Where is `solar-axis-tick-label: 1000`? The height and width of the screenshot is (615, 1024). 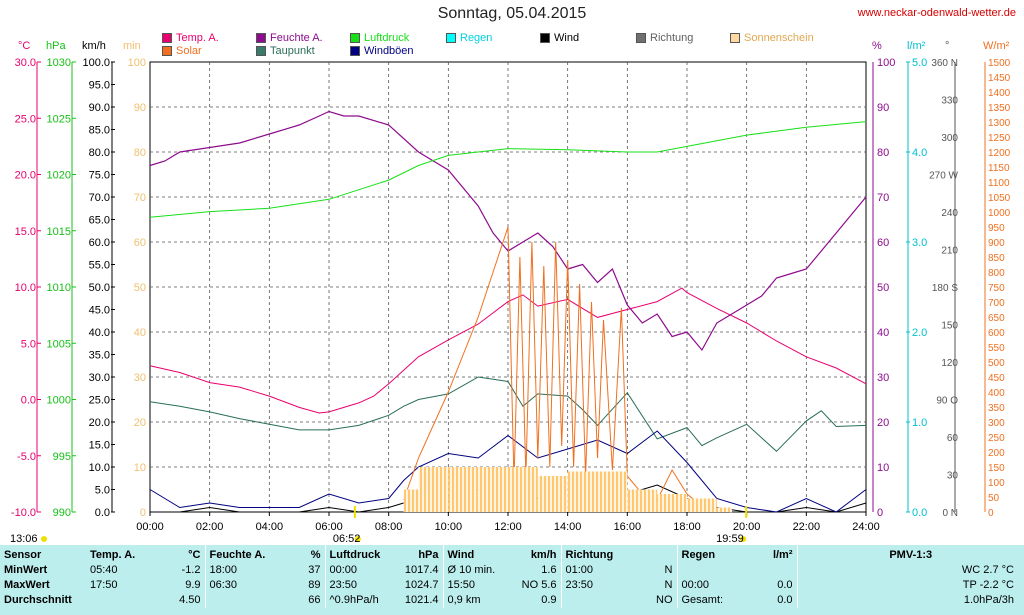
solar-axis-tick-label: 1000 is located at coordinates (999, 213).